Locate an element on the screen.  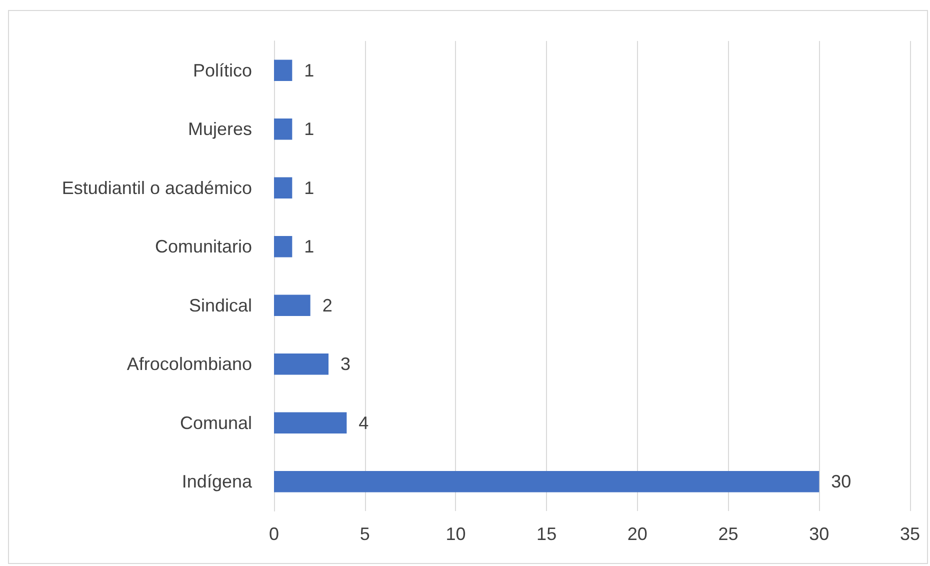
y-tick-label: Estudiantil o académico is located at coordinates (157, 188).